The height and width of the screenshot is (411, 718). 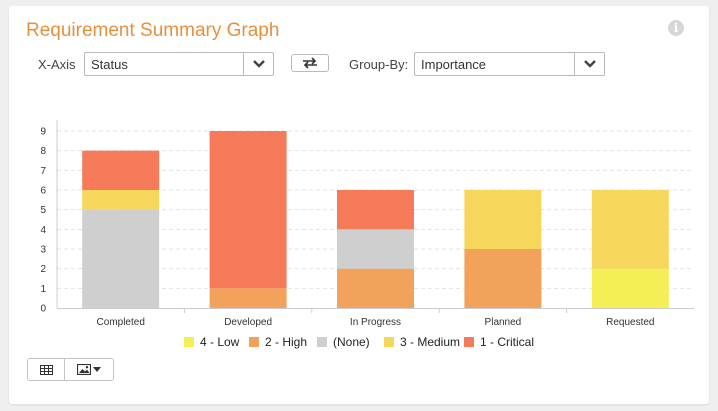 What do you see at coordinates (220, 342) in the screenshot?
I see `legend-label: 4 - Low` at bounding box center [220, 342].